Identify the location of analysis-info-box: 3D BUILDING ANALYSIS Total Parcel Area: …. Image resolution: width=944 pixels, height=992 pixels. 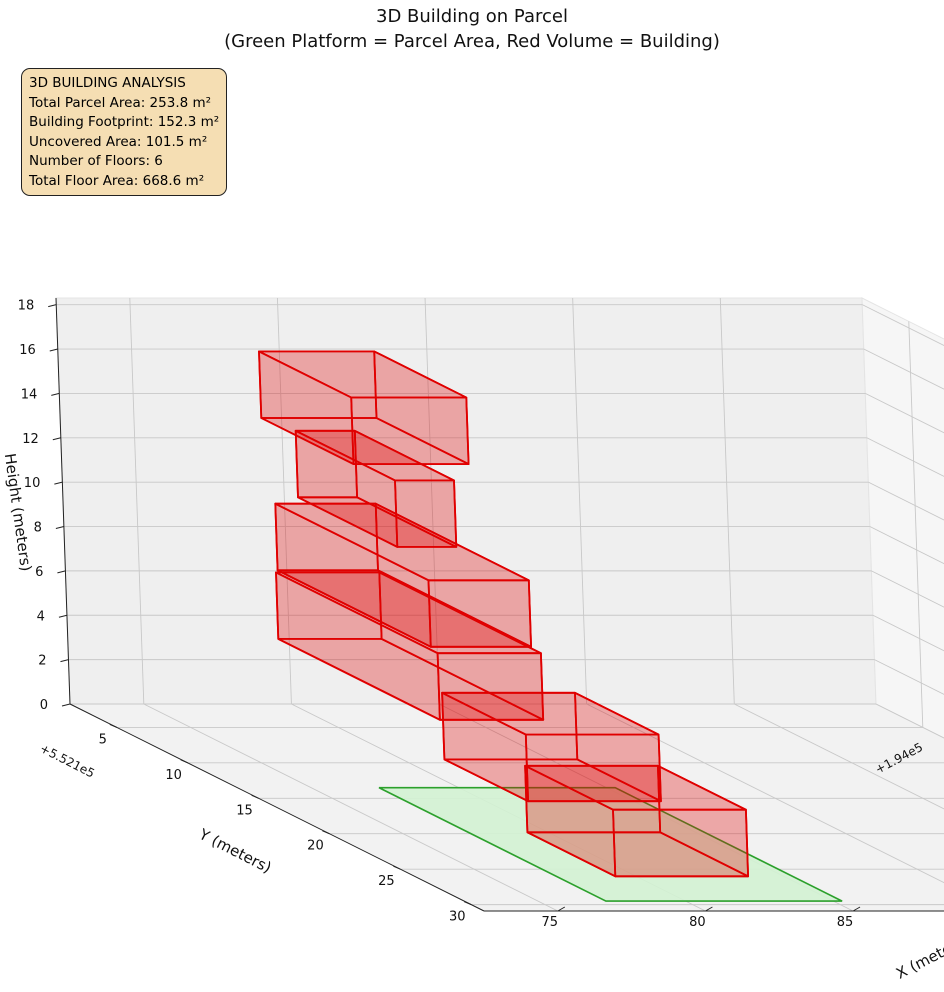
(124, 132).